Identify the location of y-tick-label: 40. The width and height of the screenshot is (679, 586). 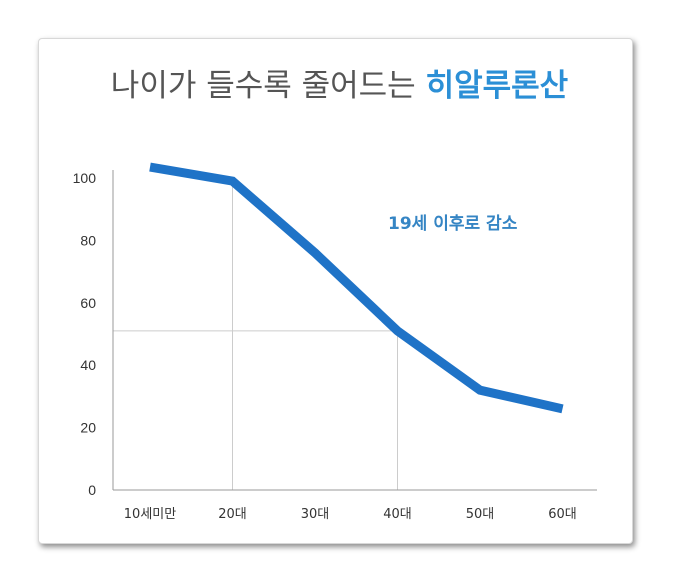
(88, 365).